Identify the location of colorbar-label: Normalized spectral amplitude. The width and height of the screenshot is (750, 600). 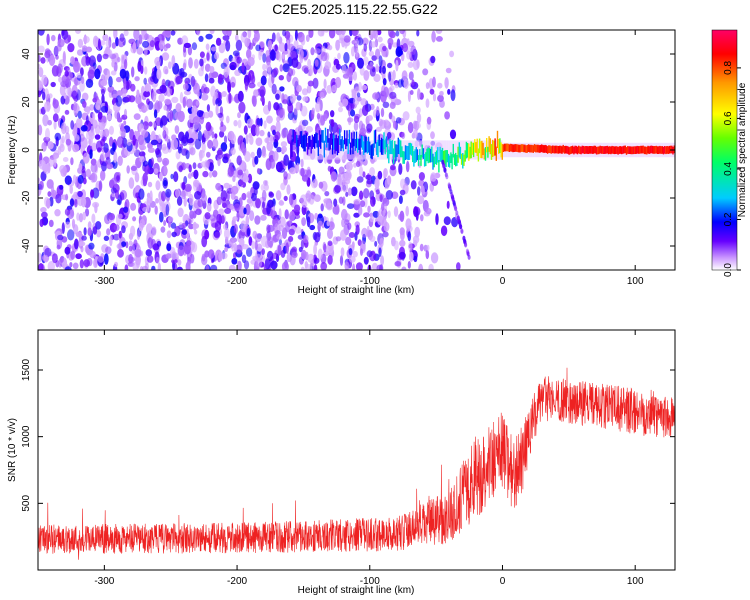
(742, 149).